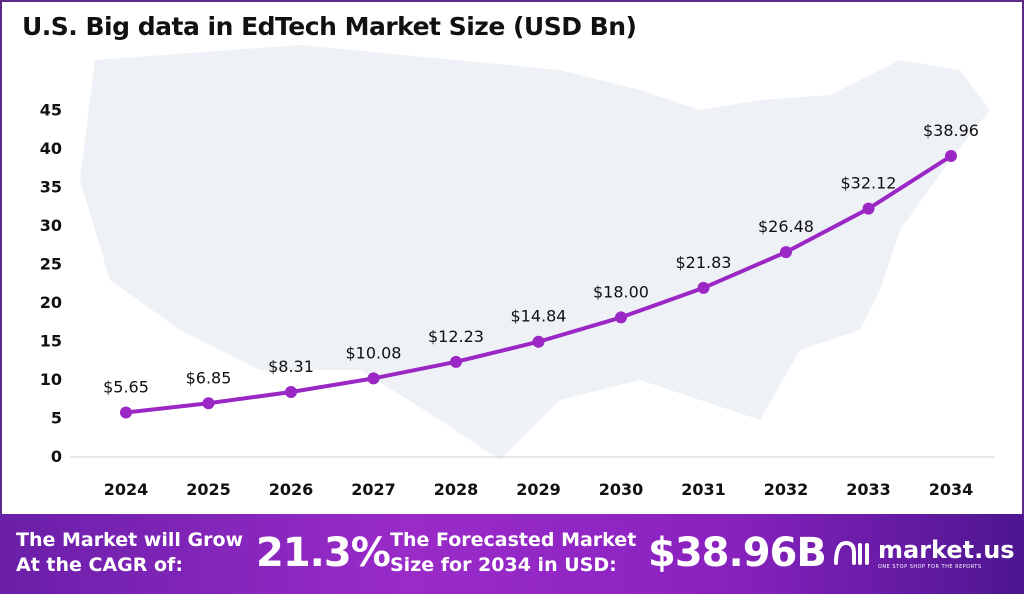 The width and height of the screenshot is (1024, 594). What do you see at coordinates (56, 456) in the screenshot?
I see `y-tick-label: 0` at bounding box center [56, 456].